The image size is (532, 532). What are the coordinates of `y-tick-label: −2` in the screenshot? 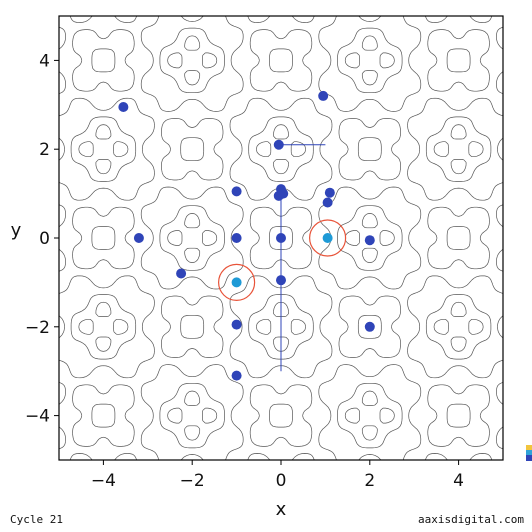 It's located at (37, 328).